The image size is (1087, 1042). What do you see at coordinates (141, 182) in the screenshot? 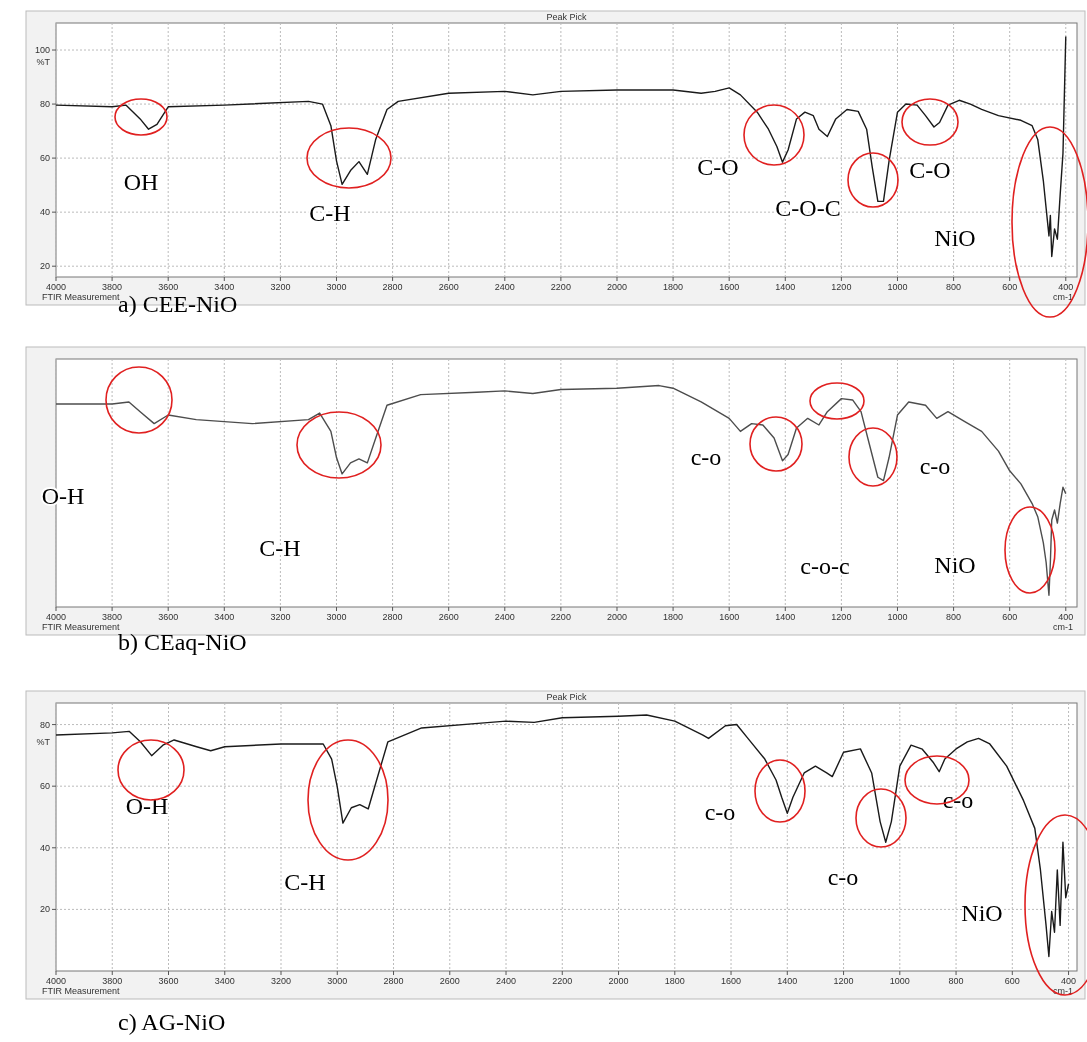
I see `annotation: OH` at bounding box center [141, 182].